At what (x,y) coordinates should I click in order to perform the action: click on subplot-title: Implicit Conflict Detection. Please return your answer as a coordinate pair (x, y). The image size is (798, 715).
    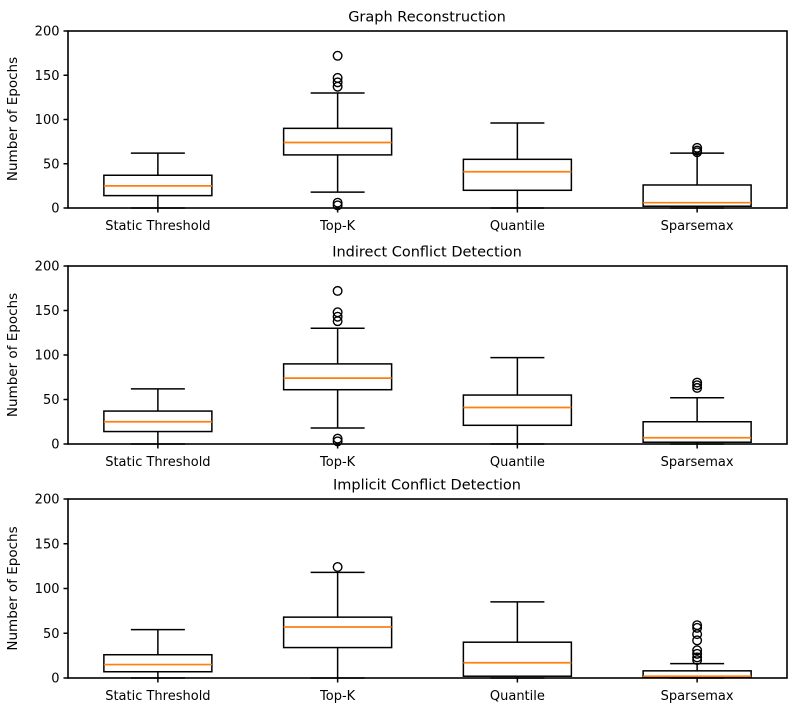
    Looking at the image, I should click on (427, 486).